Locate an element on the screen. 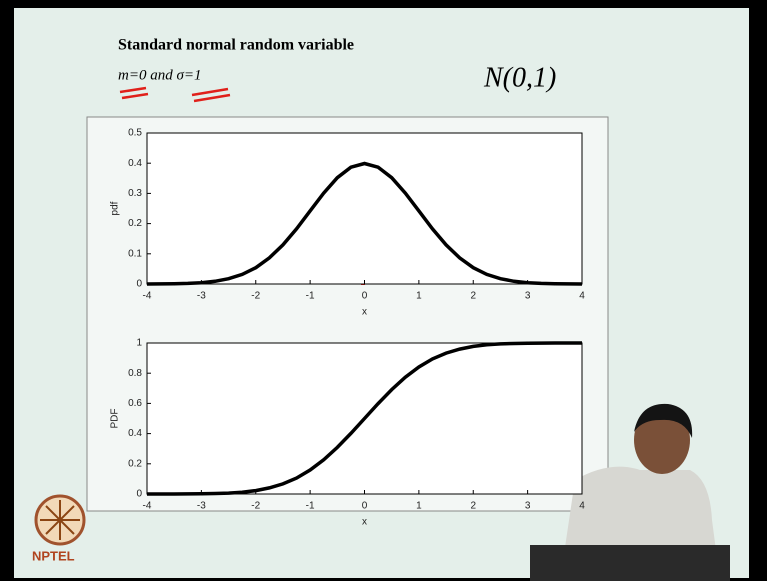 Image resolution: width=767 pixels, height=581 pixels. logo-text: NPTEL is located at coordinates (53, 555).